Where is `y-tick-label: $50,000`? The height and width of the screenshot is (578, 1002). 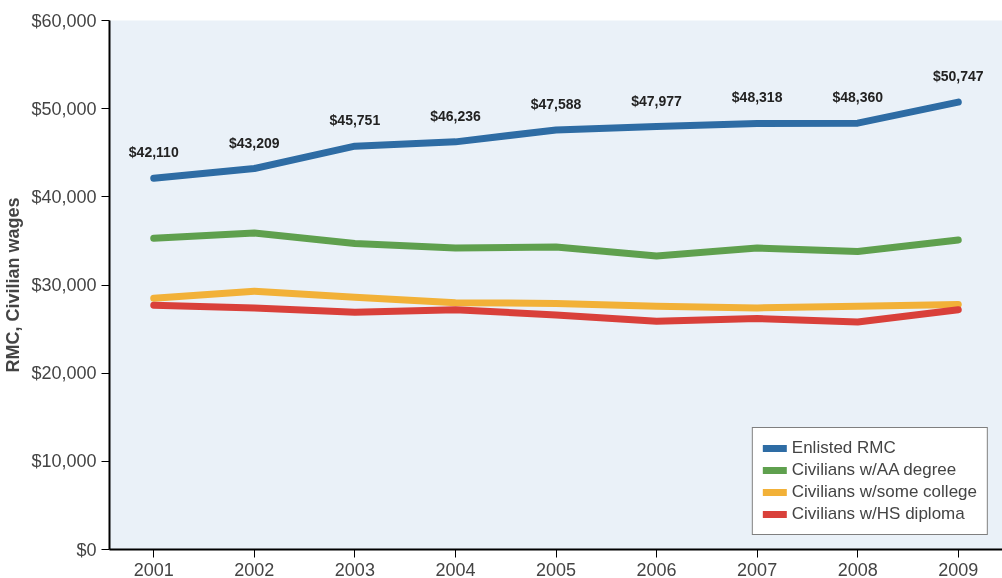
y-tick-label: $50,000 is located at coordinates (64, 108).